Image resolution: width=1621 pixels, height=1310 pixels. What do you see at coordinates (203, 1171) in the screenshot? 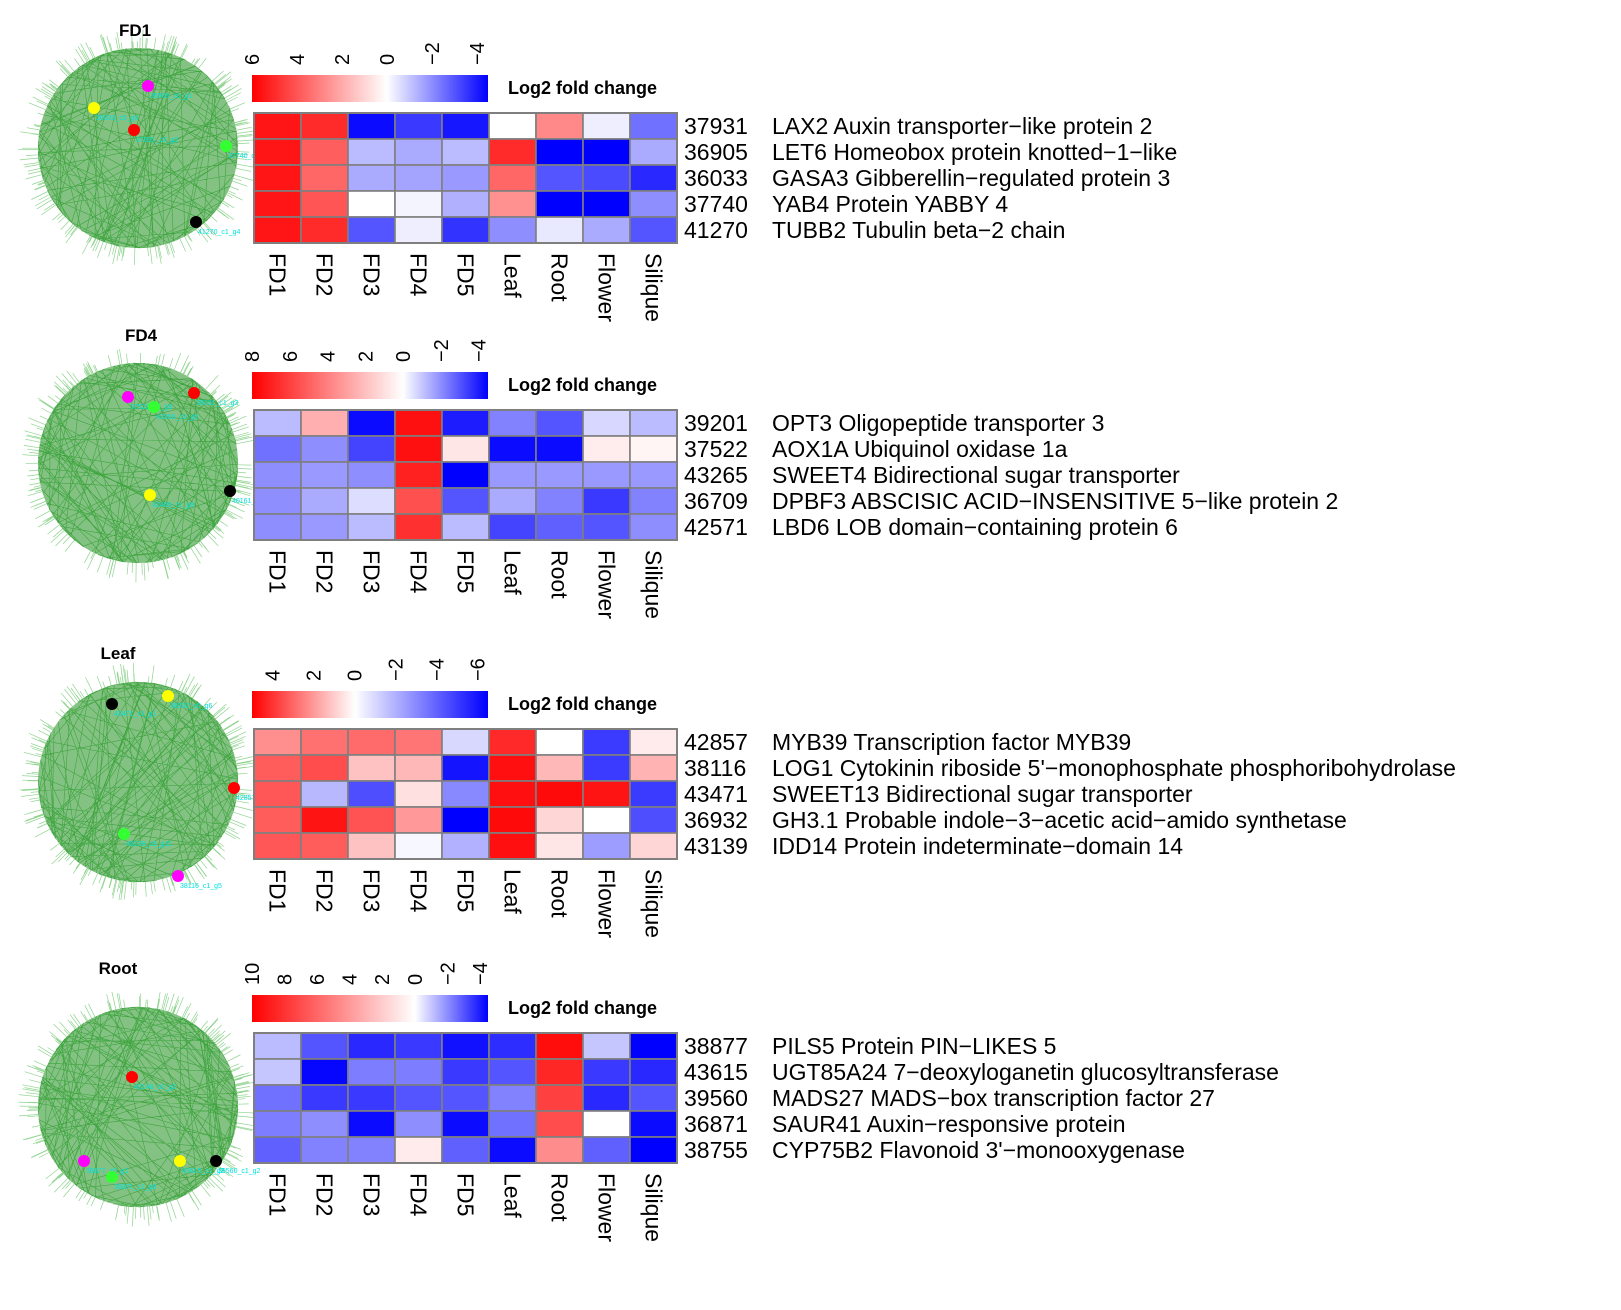
I see `network-node-label: 43615_c1_g2` at bounding box center [203, 1171].